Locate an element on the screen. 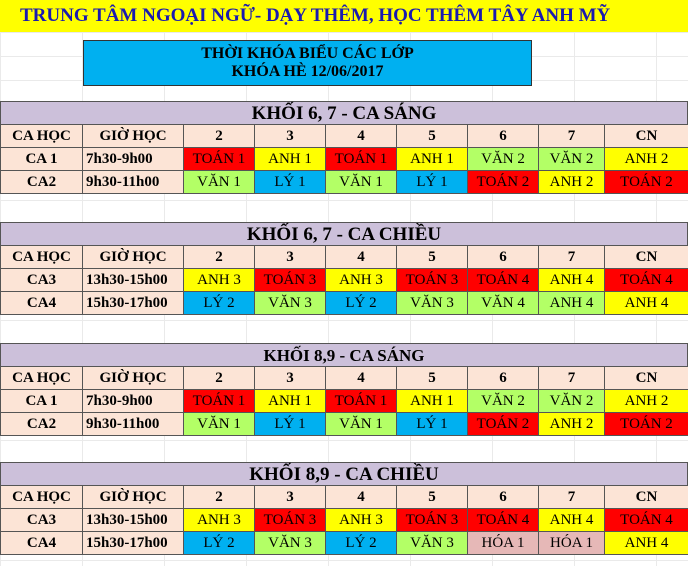 Image resolution: width=688 pixels, height=566 pixels. block-title: KHỐI 6, 7 - CA SÁNG is located at coordinates (344, 112).